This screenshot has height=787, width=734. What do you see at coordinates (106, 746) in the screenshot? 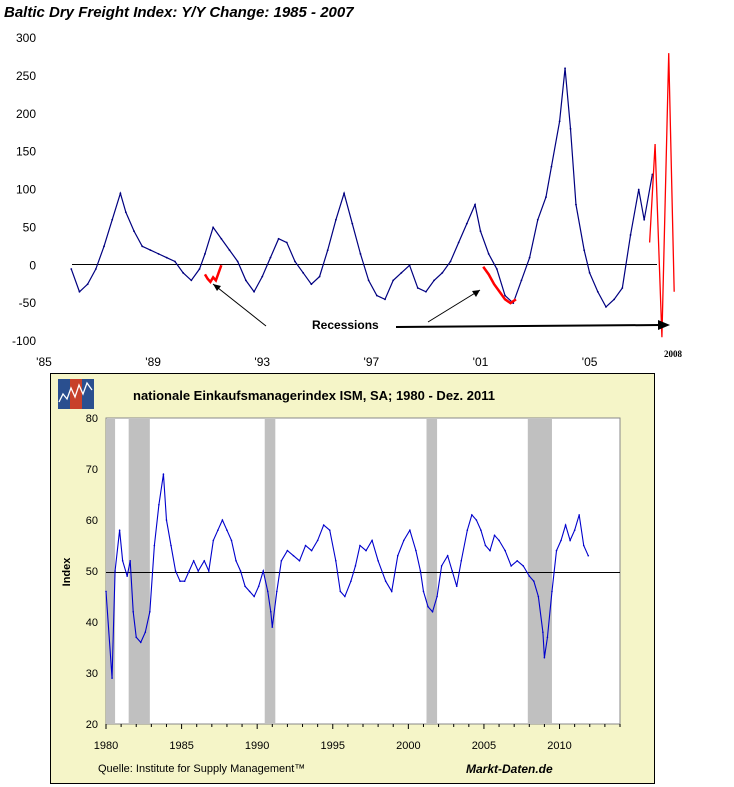
I see `ism-x-tick-label: 1980` at bounding box center [106, 746].